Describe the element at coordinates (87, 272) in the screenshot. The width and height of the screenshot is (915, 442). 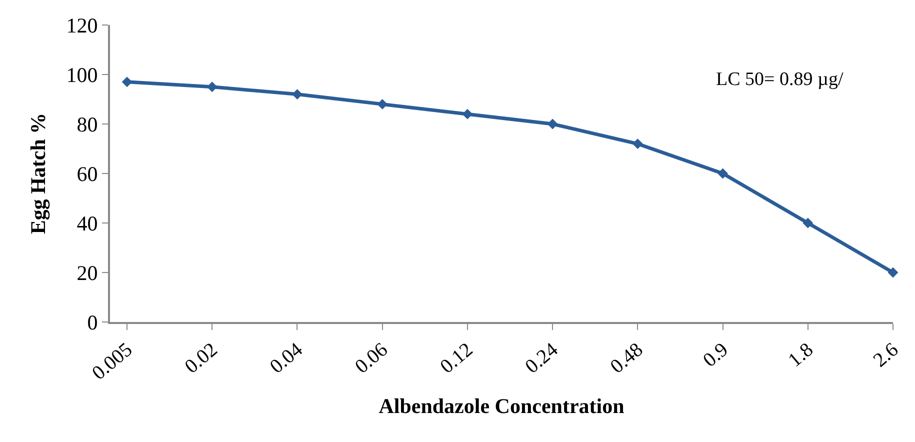
I see `y-tick-label: 20` at that location.